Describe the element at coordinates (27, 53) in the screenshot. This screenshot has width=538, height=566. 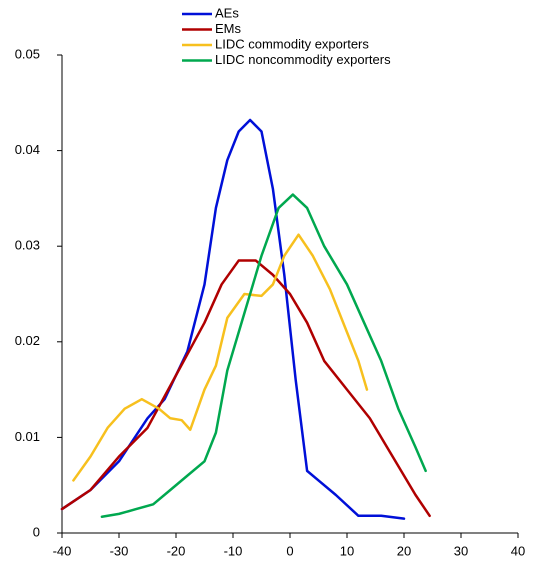
I see `y-tick-label: 0.05` at that location.